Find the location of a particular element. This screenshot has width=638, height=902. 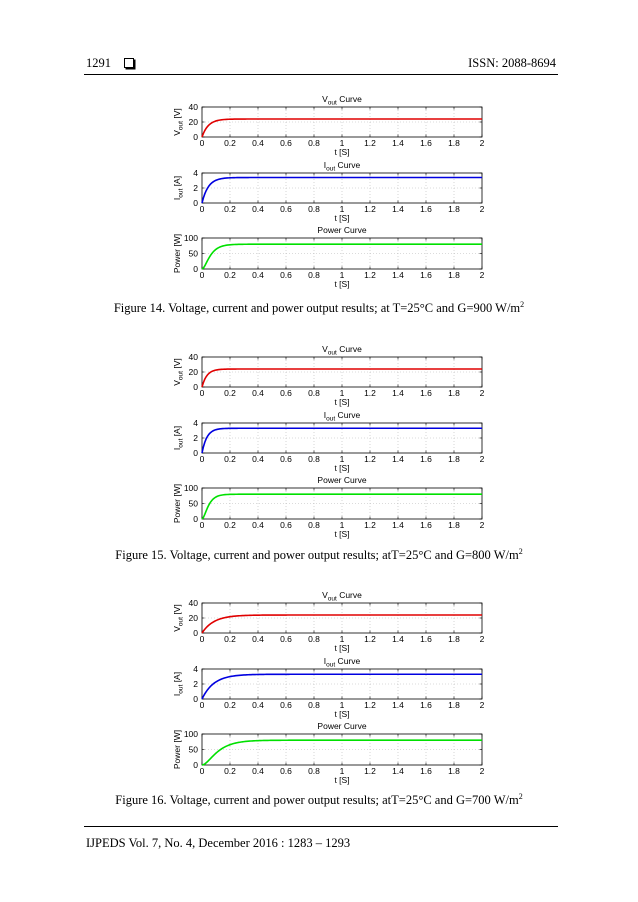

header-square-icon is located at coordinates (129, 63).